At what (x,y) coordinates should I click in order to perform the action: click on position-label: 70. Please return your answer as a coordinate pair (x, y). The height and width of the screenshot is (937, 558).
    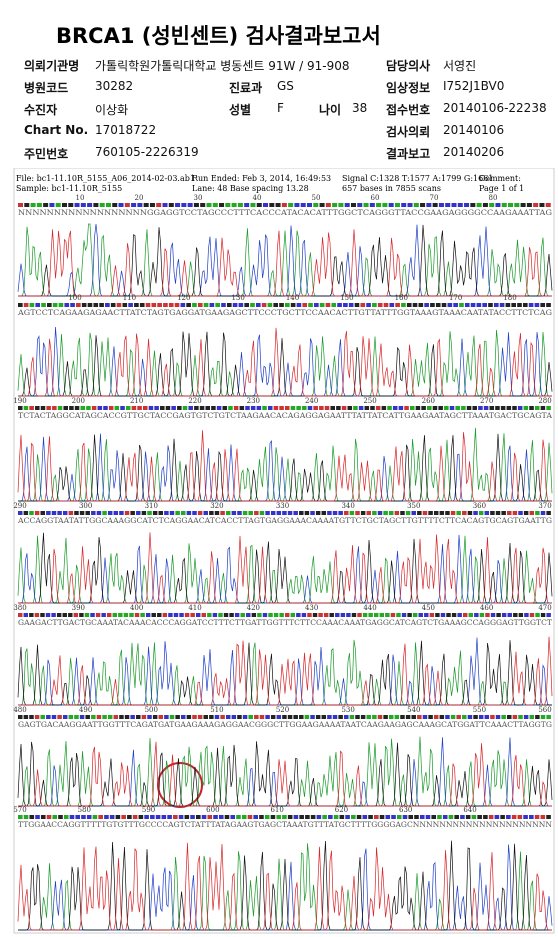
    Looking at the image, I should click on (434, 198).